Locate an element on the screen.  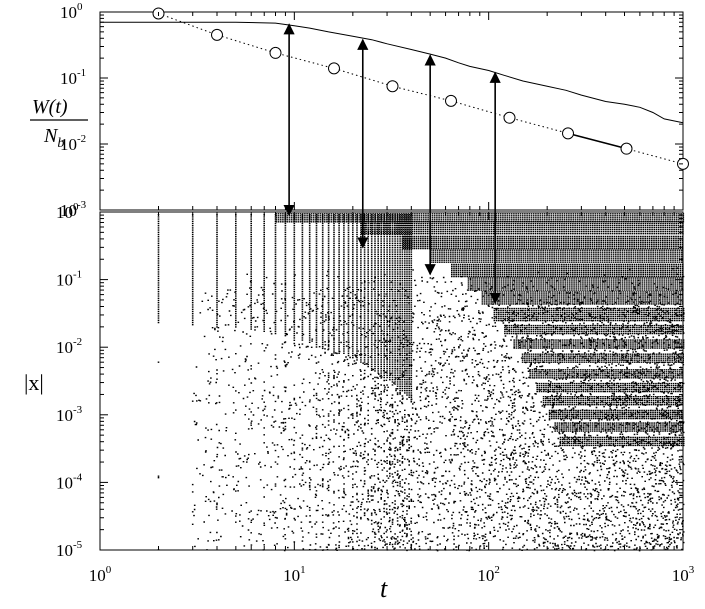
x-tick-label: 10² is located at coordinates (488, 574).